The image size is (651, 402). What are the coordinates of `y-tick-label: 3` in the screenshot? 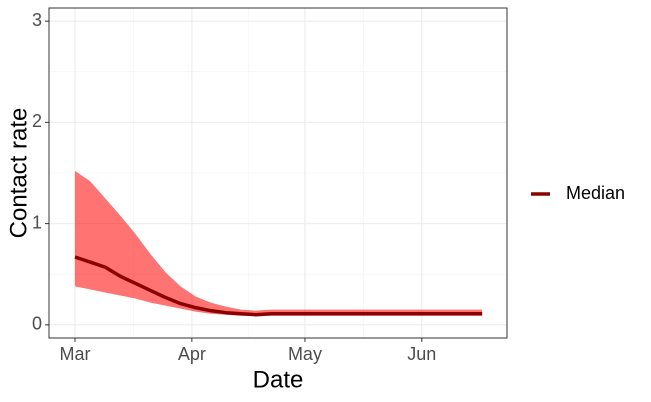 It's located at (37, 20).